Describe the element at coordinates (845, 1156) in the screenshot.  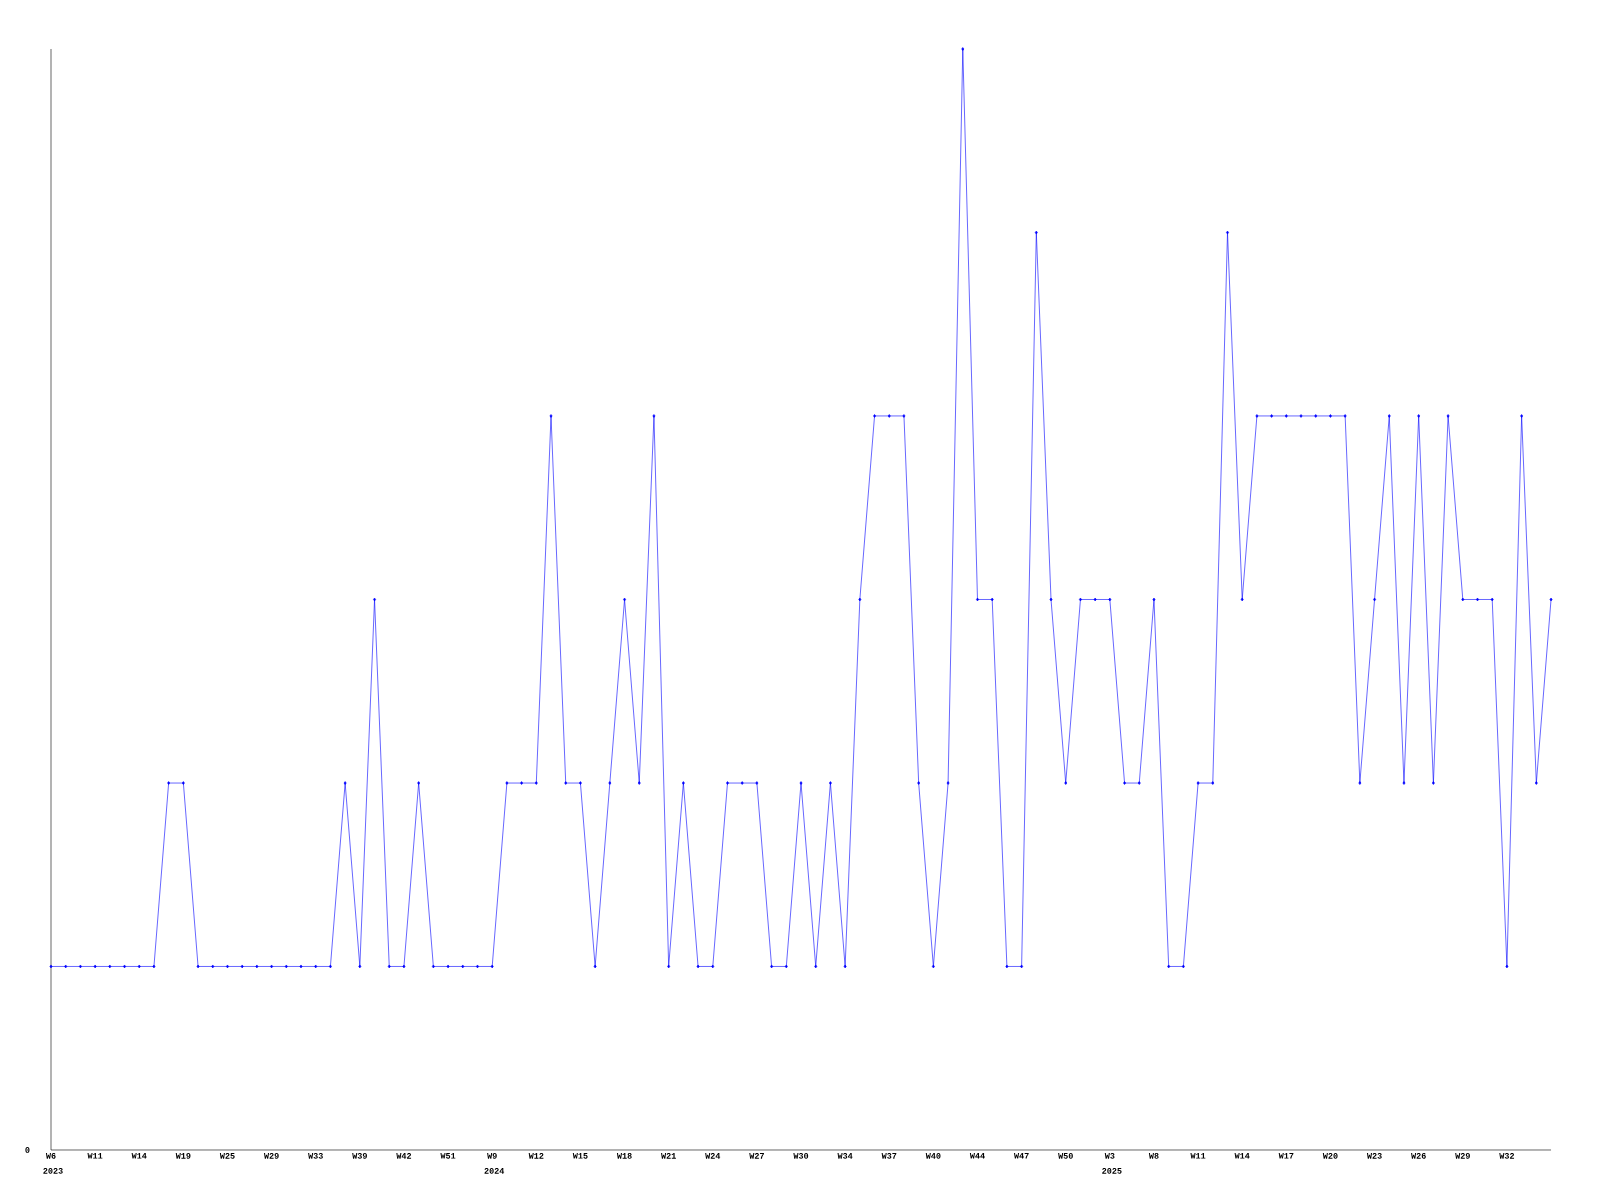
I see `x-tick-label: W34` at that location.